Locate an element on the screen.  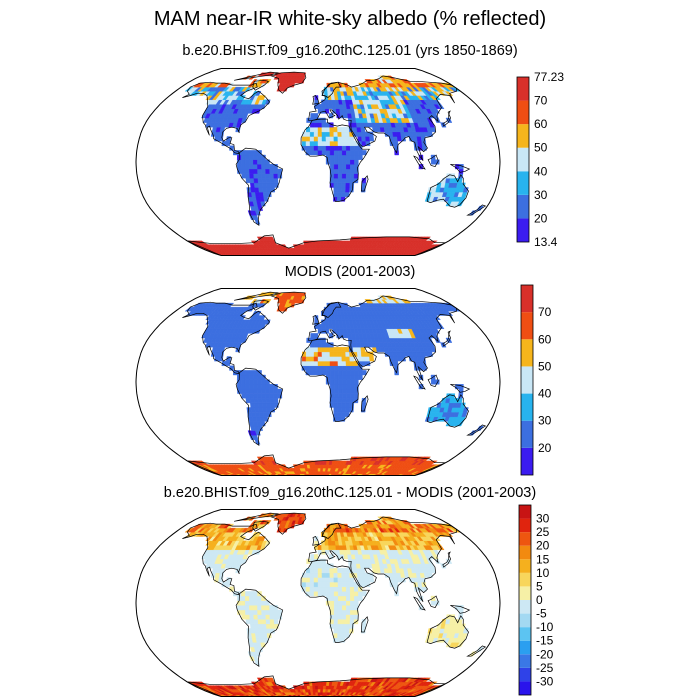
colorbar-tick-label: 60 is located at coordinates (545, 339).